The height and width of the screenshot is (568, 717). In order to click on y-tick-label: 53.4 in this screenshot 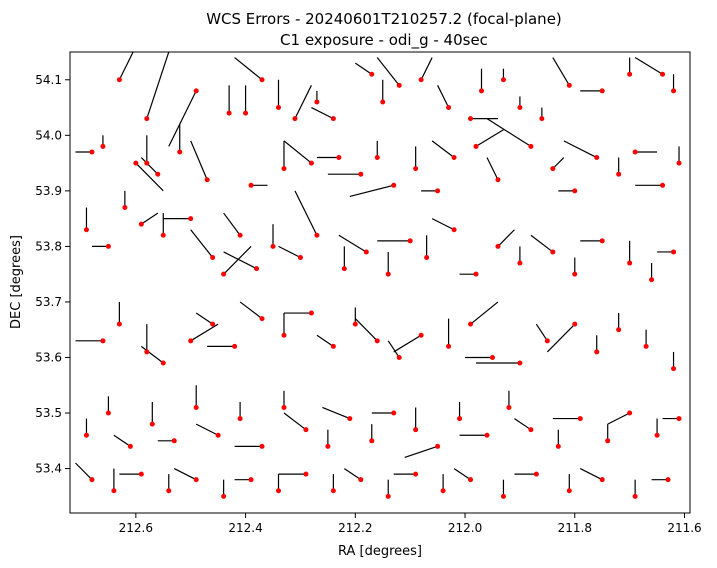, I will do `click(48, 469)`.